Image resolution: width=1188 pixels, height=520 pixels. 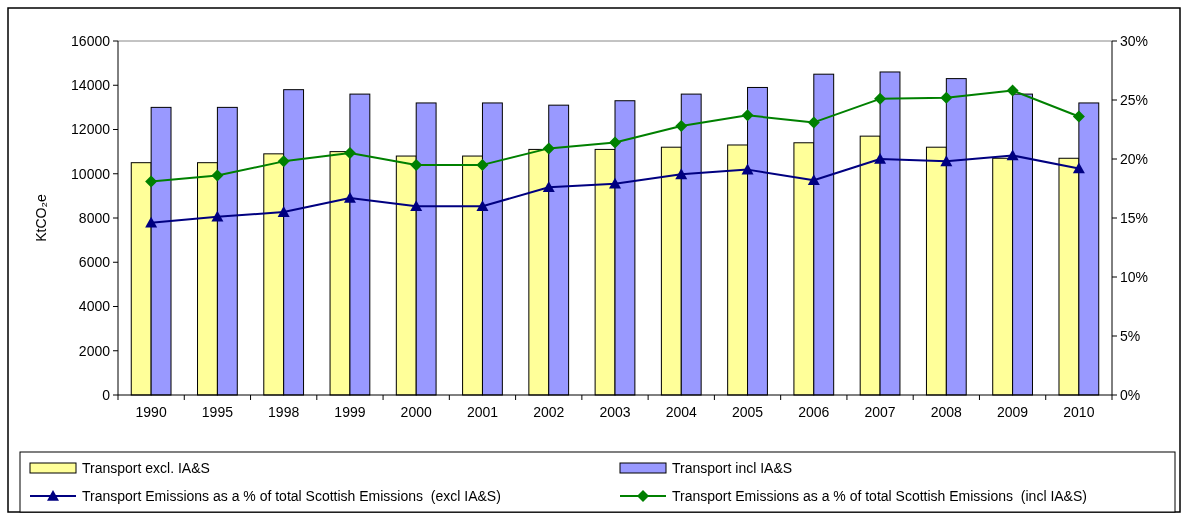 What do you see at coordinates (946, 412) in the screenshot?
I see `x-tick-label: 2008` at bounding box center [946, 412].